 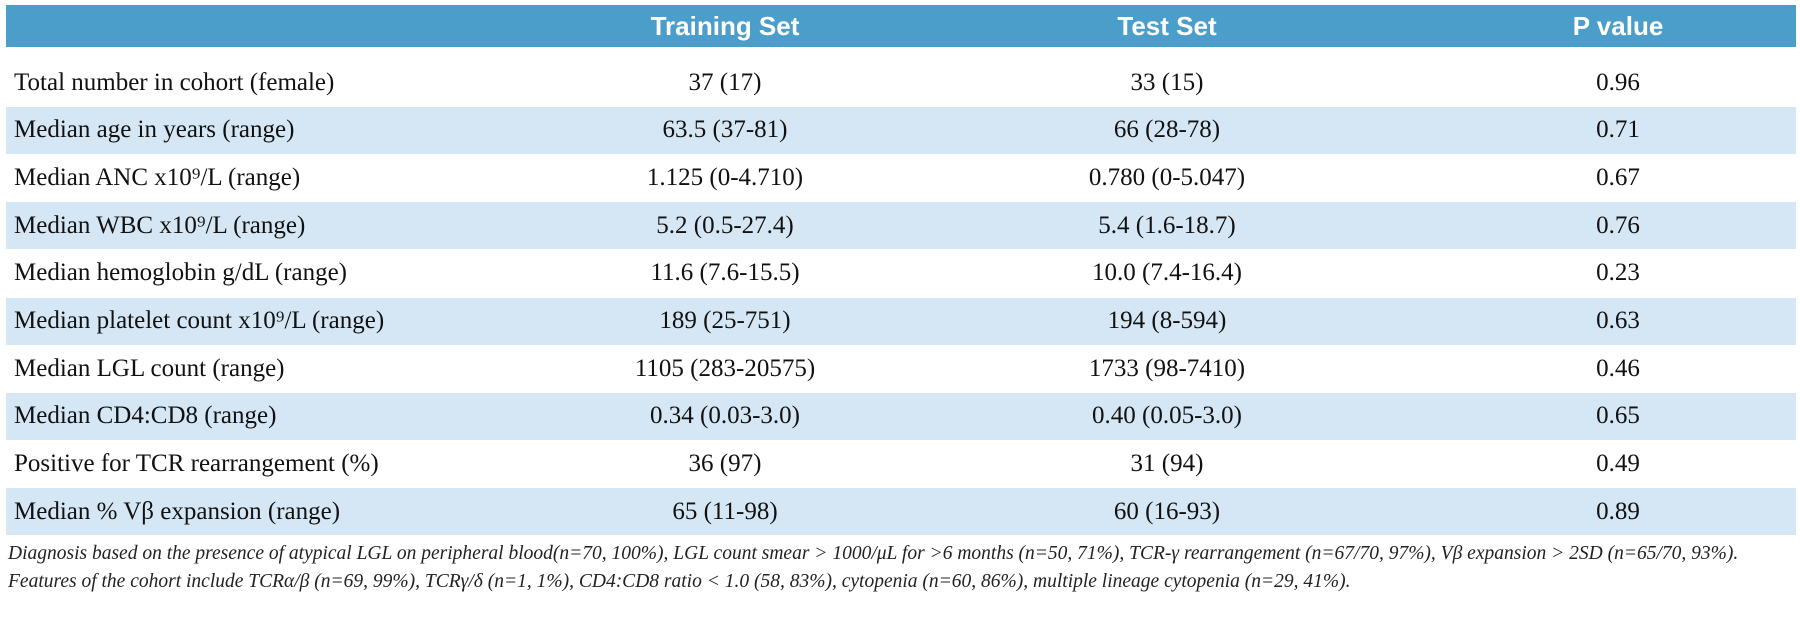 I want to click on value-cell: 10.0 (7.4-16.4), so click(x=1167, y=273).